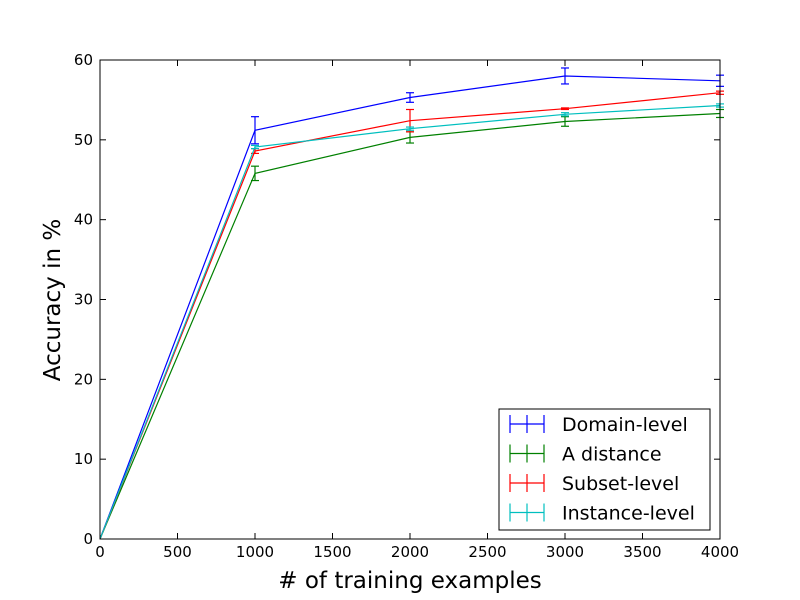  I want to click on x-tick-label: 0, so click(100, 552).